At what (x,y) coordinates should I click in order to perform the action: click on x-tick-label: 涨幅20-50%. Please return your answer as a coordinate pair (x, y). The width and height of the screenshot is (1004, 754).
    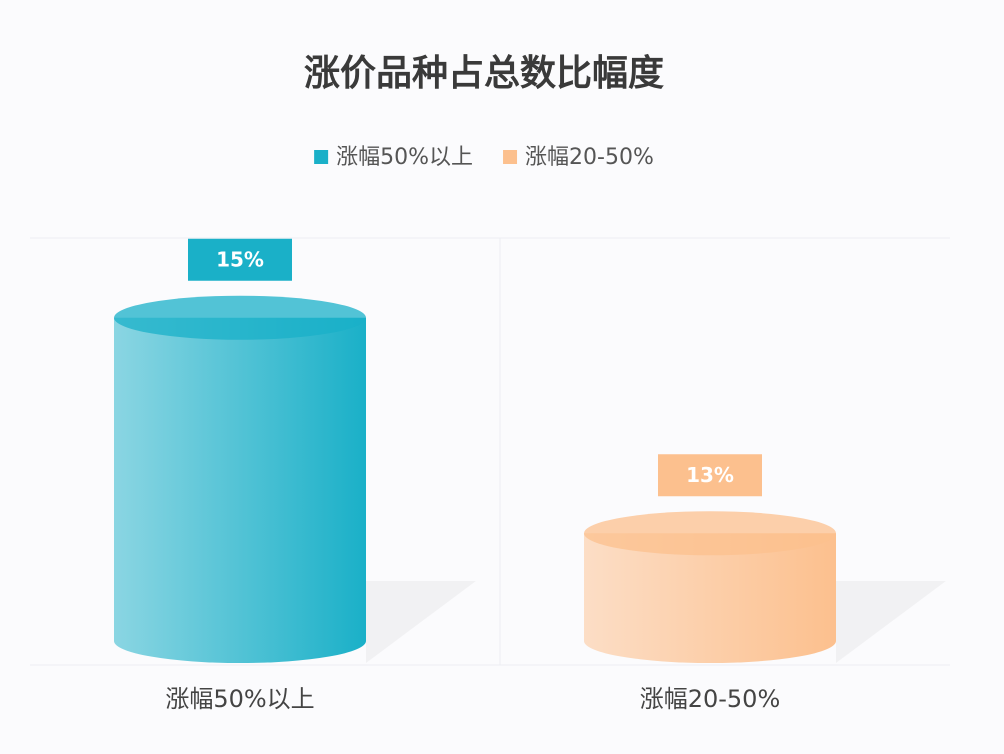
    Looking at the image, I should click on (710, 699).